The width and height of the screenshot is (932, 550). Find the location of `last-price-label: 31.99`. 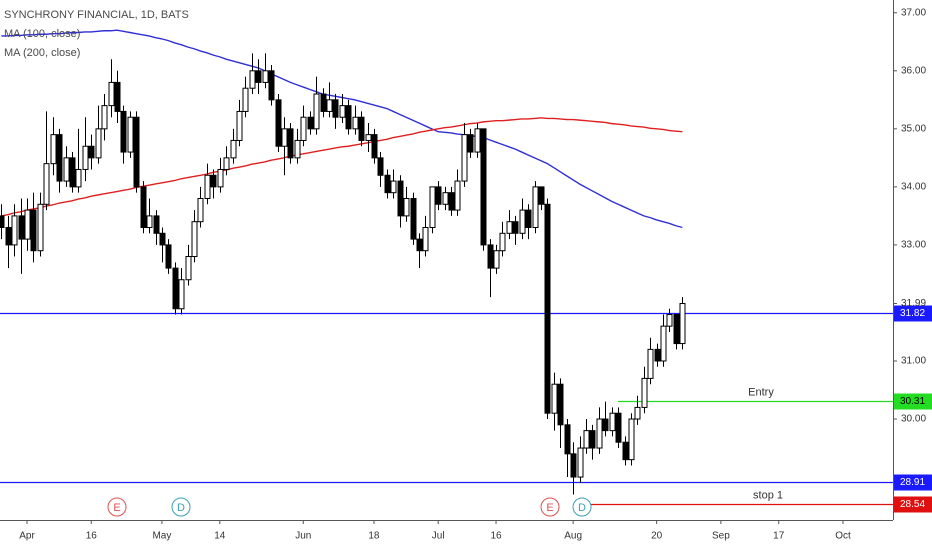

last-price-label: 31.99 is located at coordinates (913, 303).